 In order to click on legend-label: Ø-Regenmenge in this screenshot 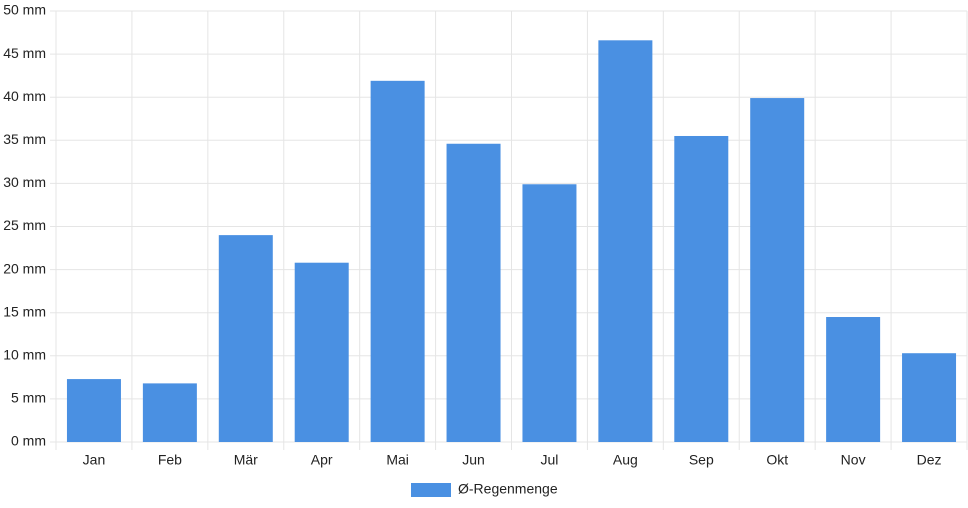, I will do `click(508, 489)`.